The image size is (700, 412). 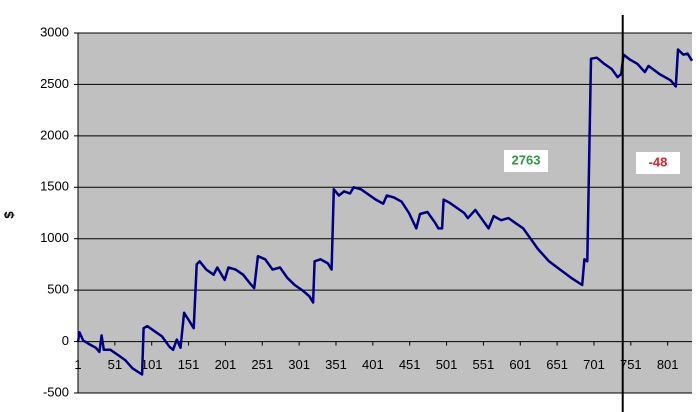 What do you see at coordinates (299, 364) in the screenshot?
I see `x-tick-label: 301` at bounding box center [299, 364].